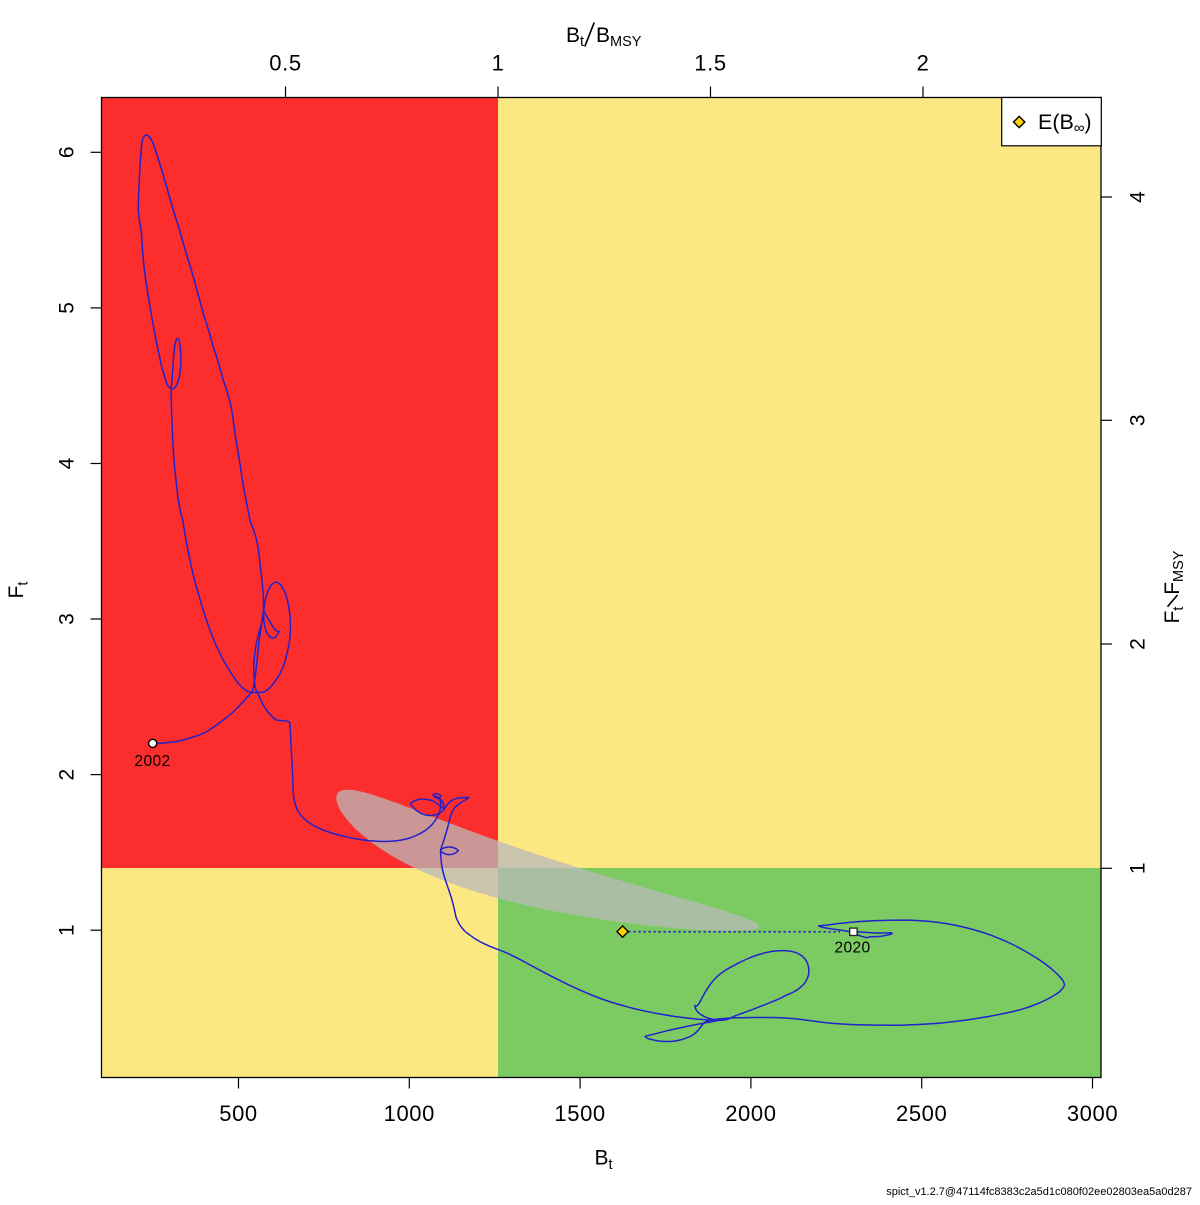 Image resolution: width=1200 pixels, height=1205 pixels. Describe the element at coordinates (750, 1113) in the screenshot. I see `svg-text: 2000` at that location.